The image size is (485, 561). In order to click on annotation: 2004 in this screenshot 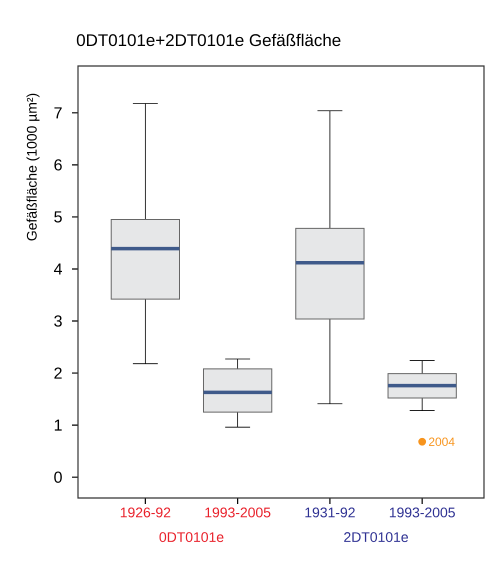, I will do `click(441, 442)`.